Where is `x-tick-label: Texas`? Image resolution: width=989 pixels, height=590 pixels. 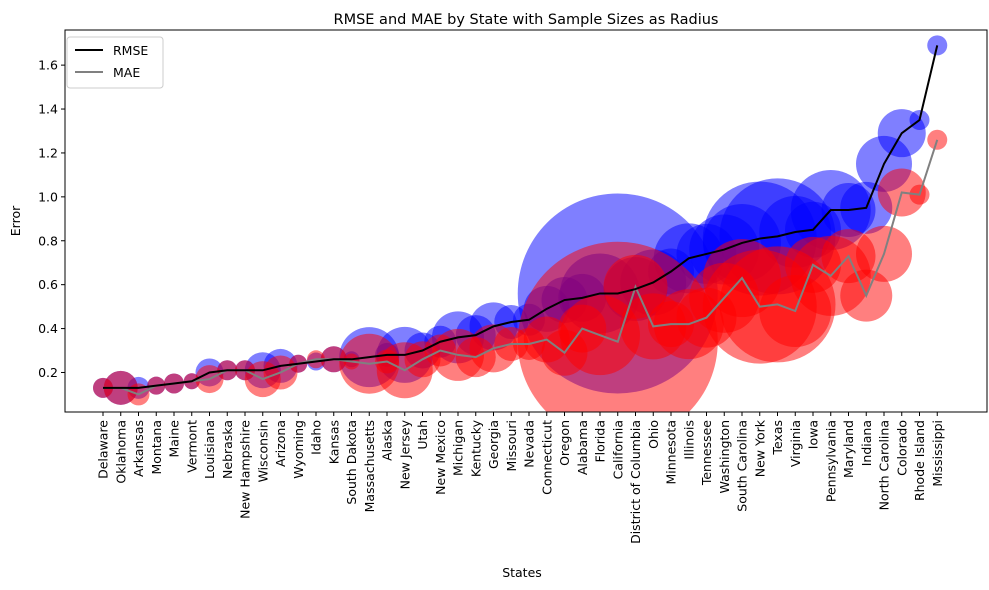
x-tick-label: Texas is located at coordinates (777, 438).